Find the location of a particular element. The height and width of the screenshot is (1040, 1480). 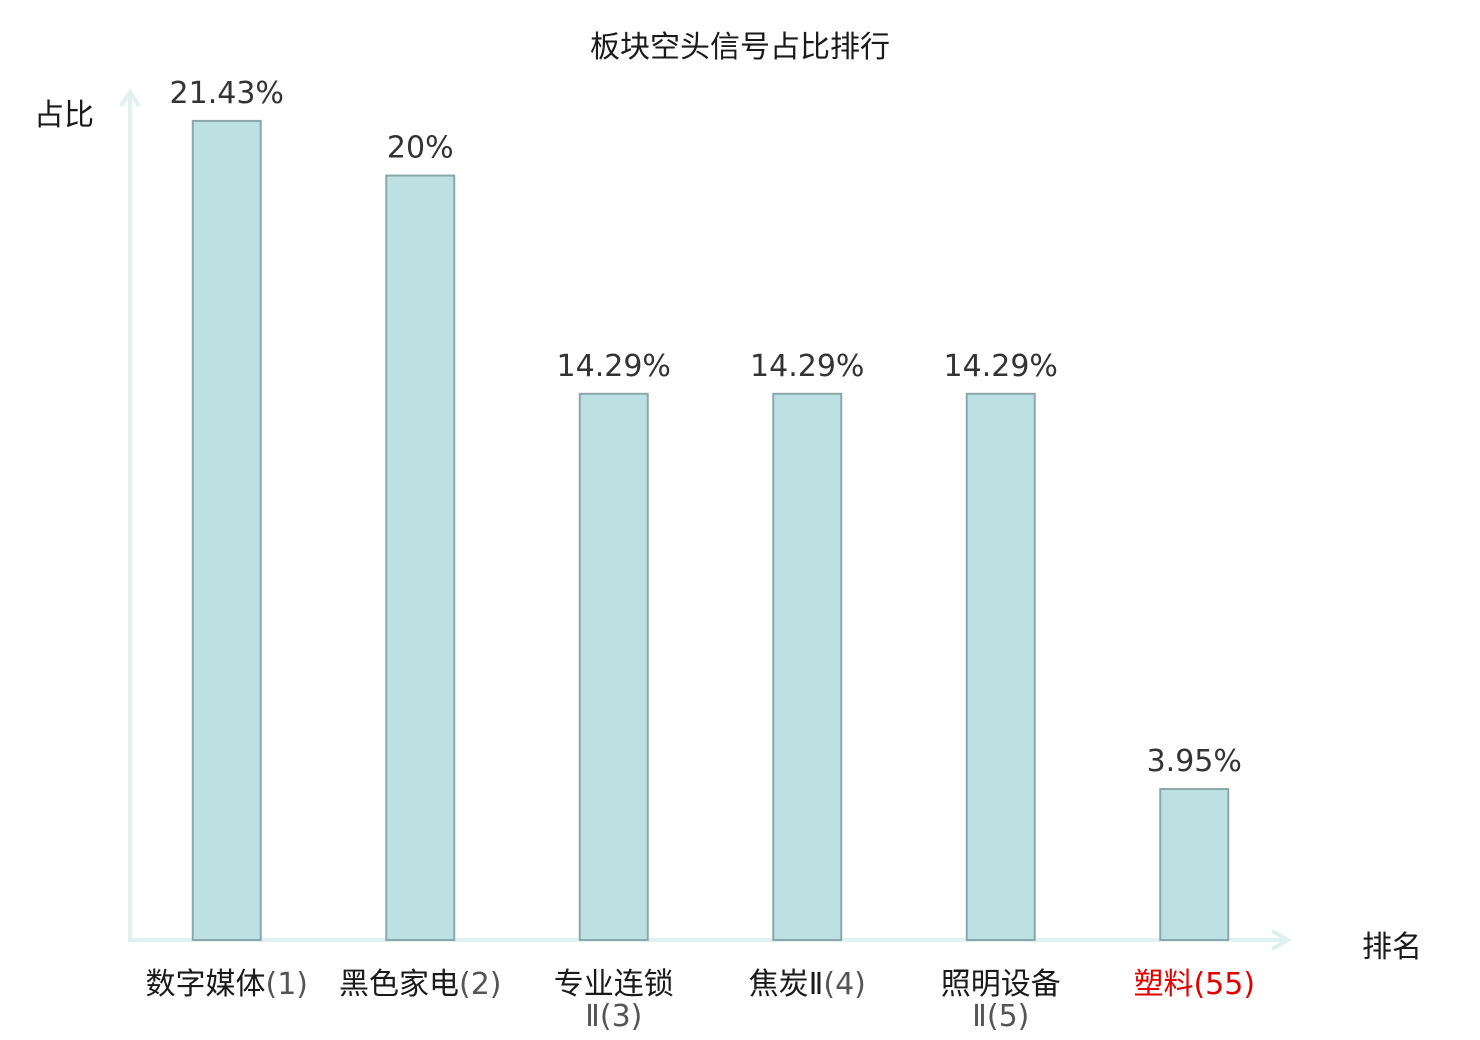

value-label-4: 14.29% is located at coordinates (807, 366).